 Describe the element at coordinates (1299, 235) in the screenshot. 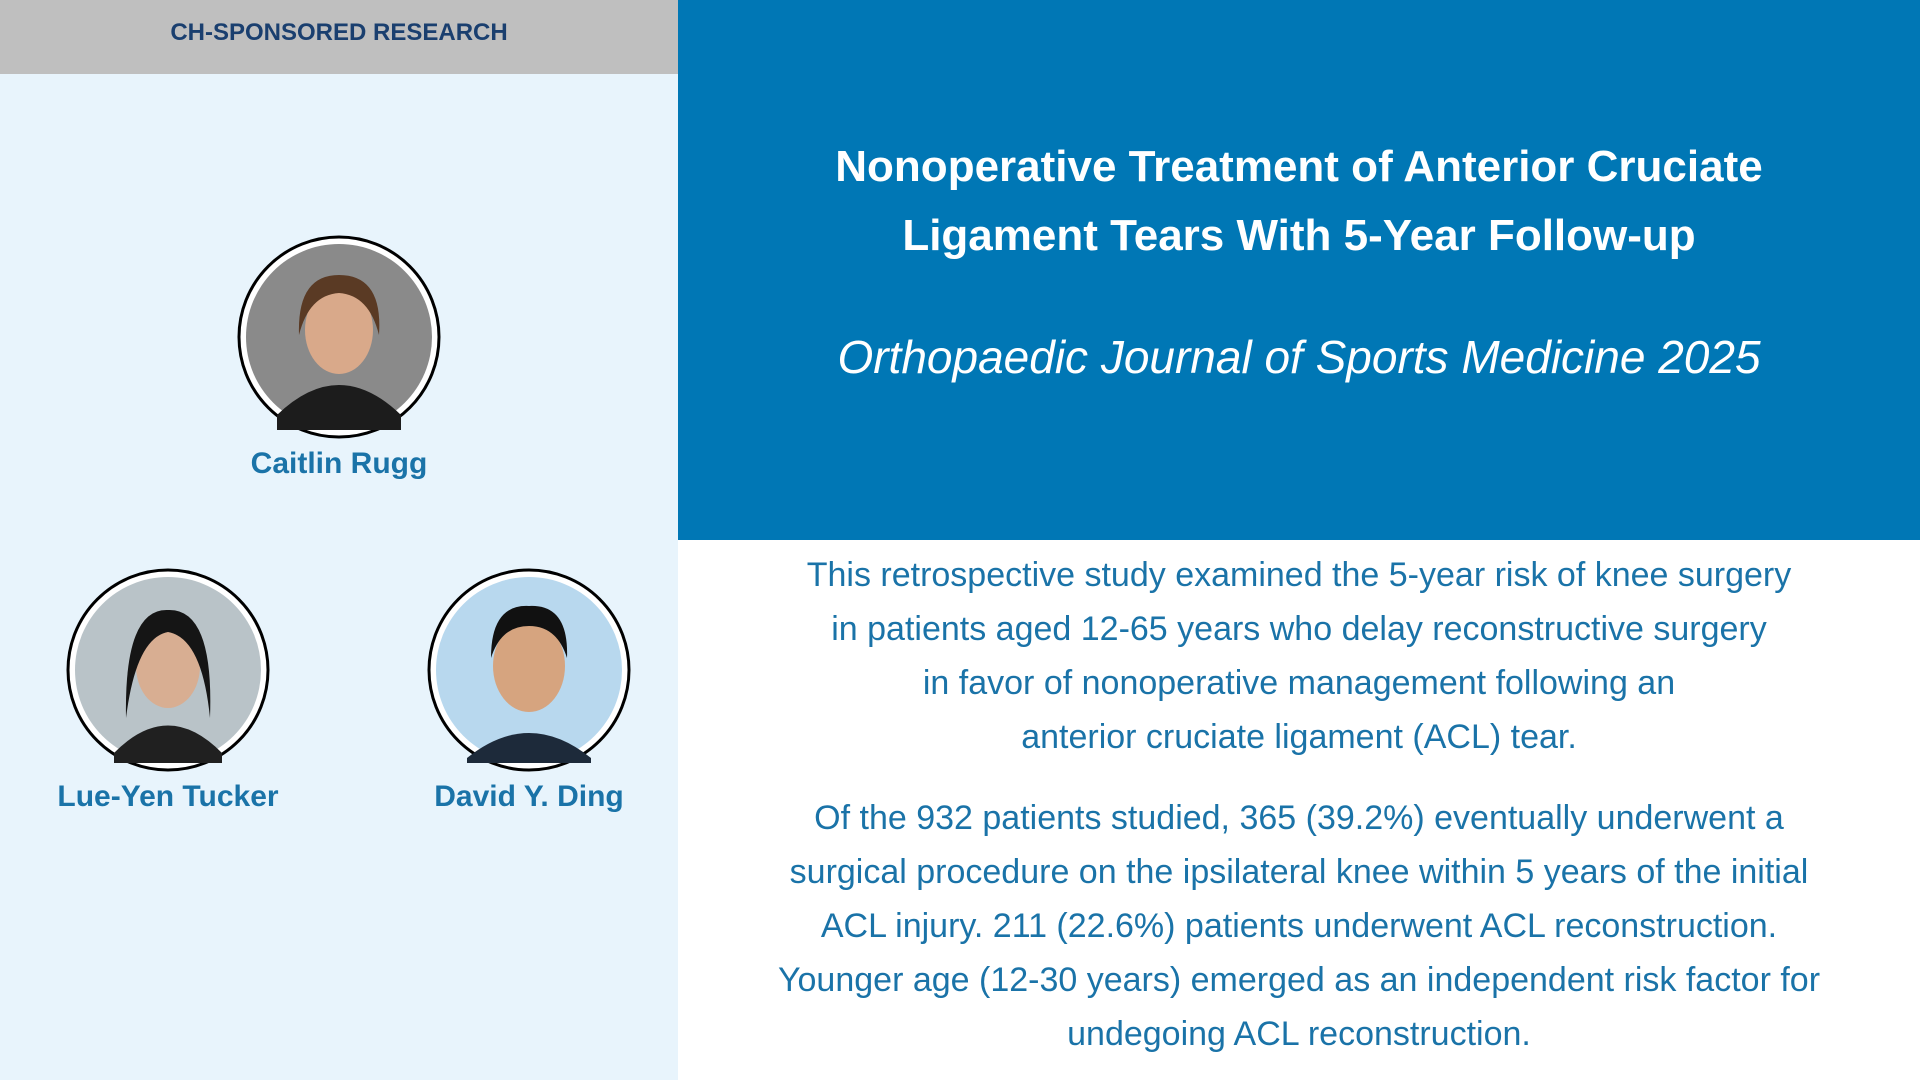

I see `title-line: Ligament Tears With 5-Year Follow-up` at that location.